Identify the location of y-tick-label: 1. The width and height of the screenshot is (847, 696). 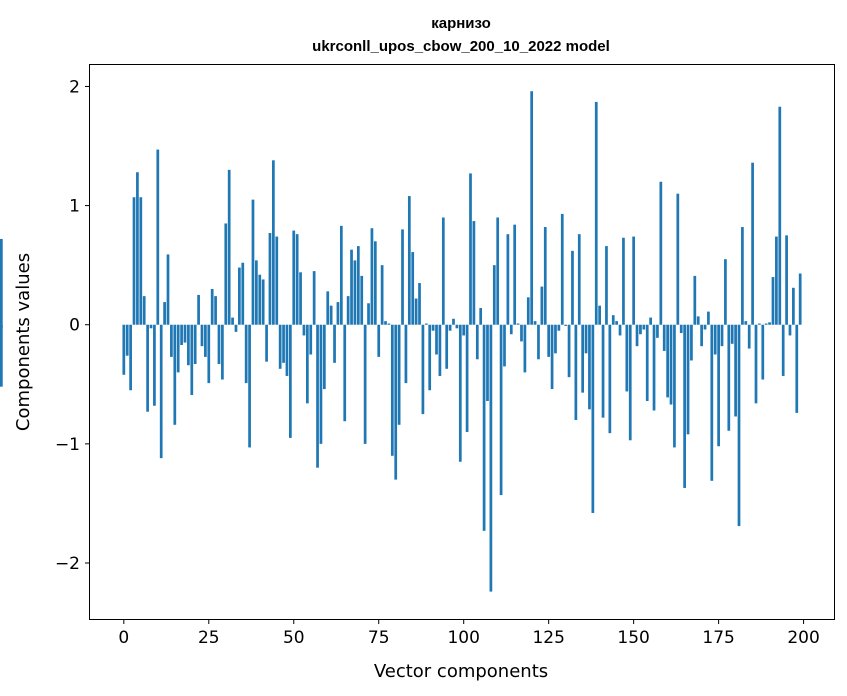
(74, 207).